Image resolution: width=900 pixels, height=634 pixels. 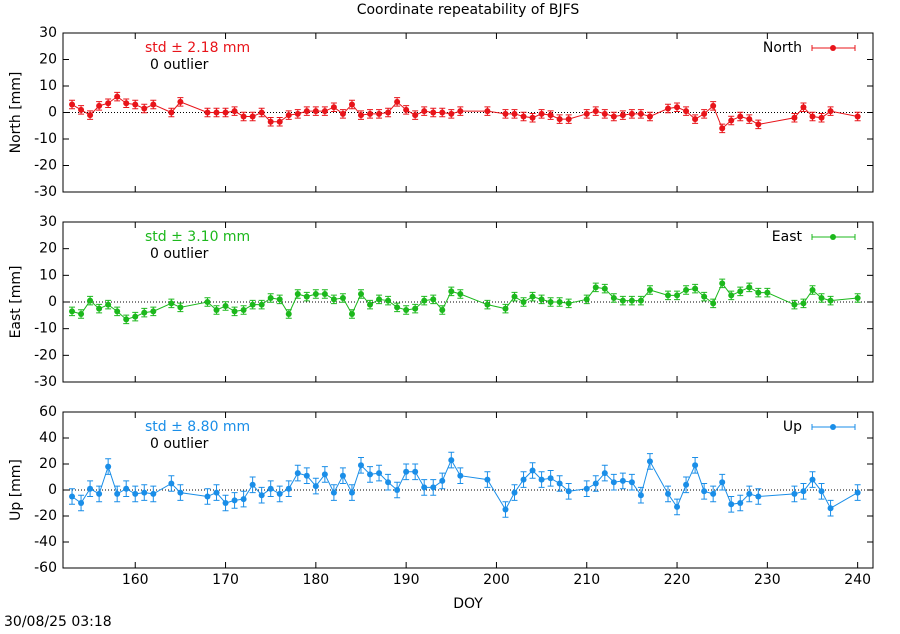 I want to click on annotation: std ± 3.10 mm, so click(x=197, y=237).